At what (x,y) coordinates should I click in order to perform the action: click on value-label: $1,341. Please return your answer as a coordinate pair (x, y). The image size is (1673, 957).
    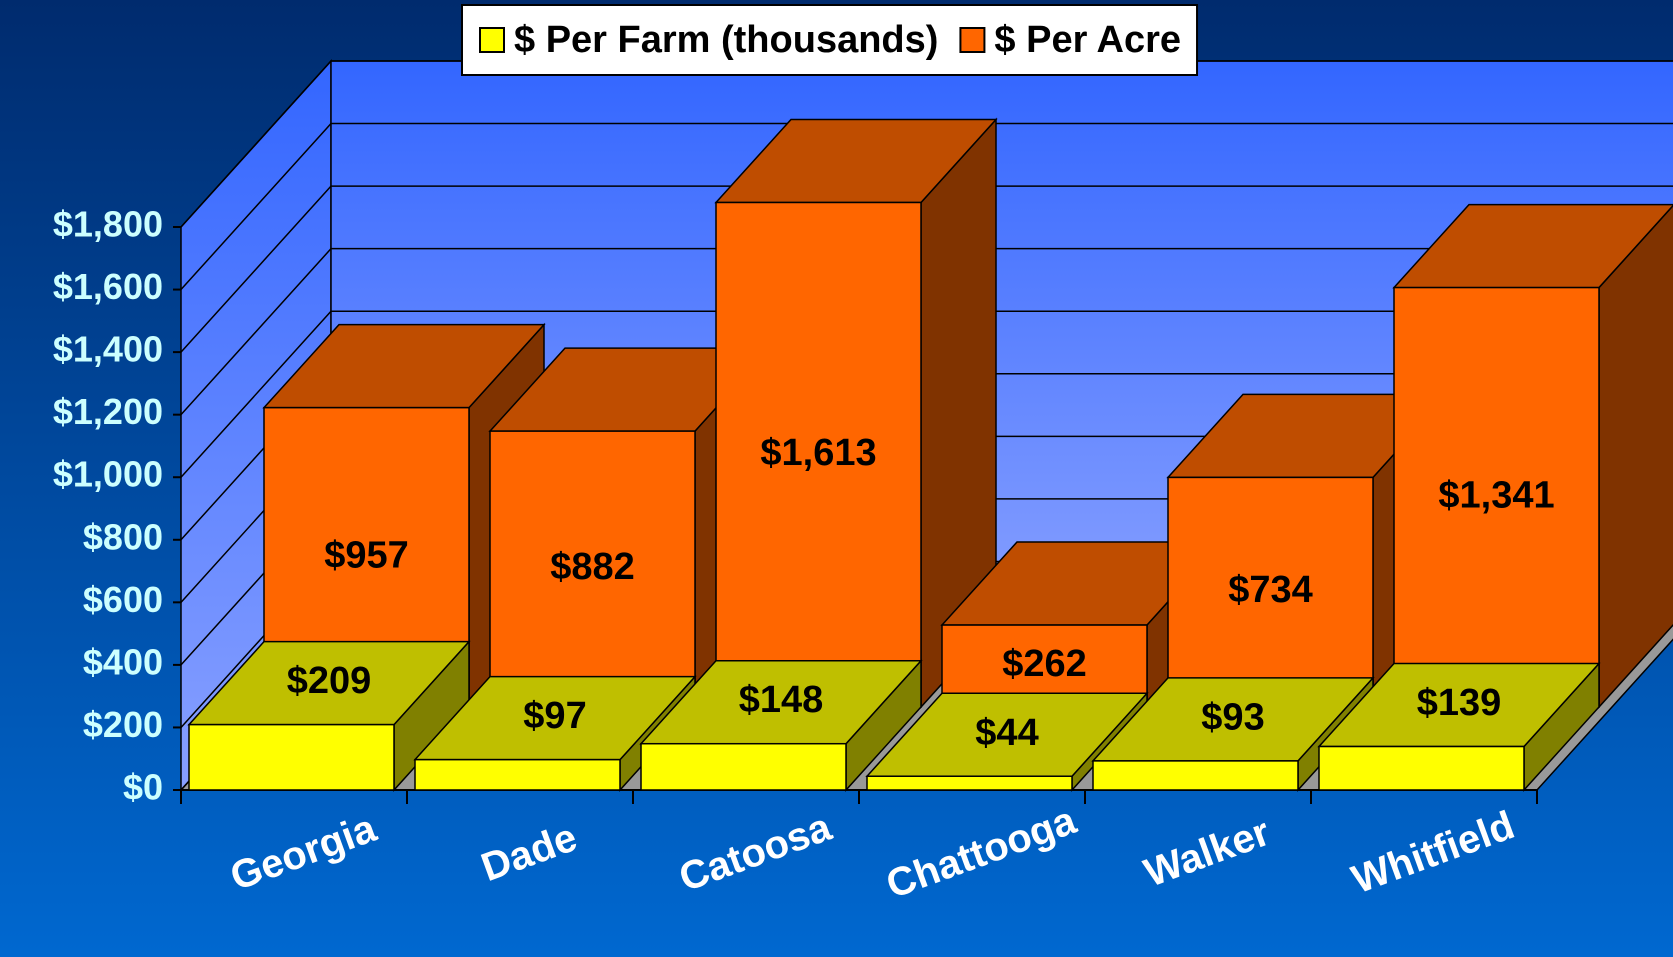
    Looking at the image, I should click on (1496, 495).